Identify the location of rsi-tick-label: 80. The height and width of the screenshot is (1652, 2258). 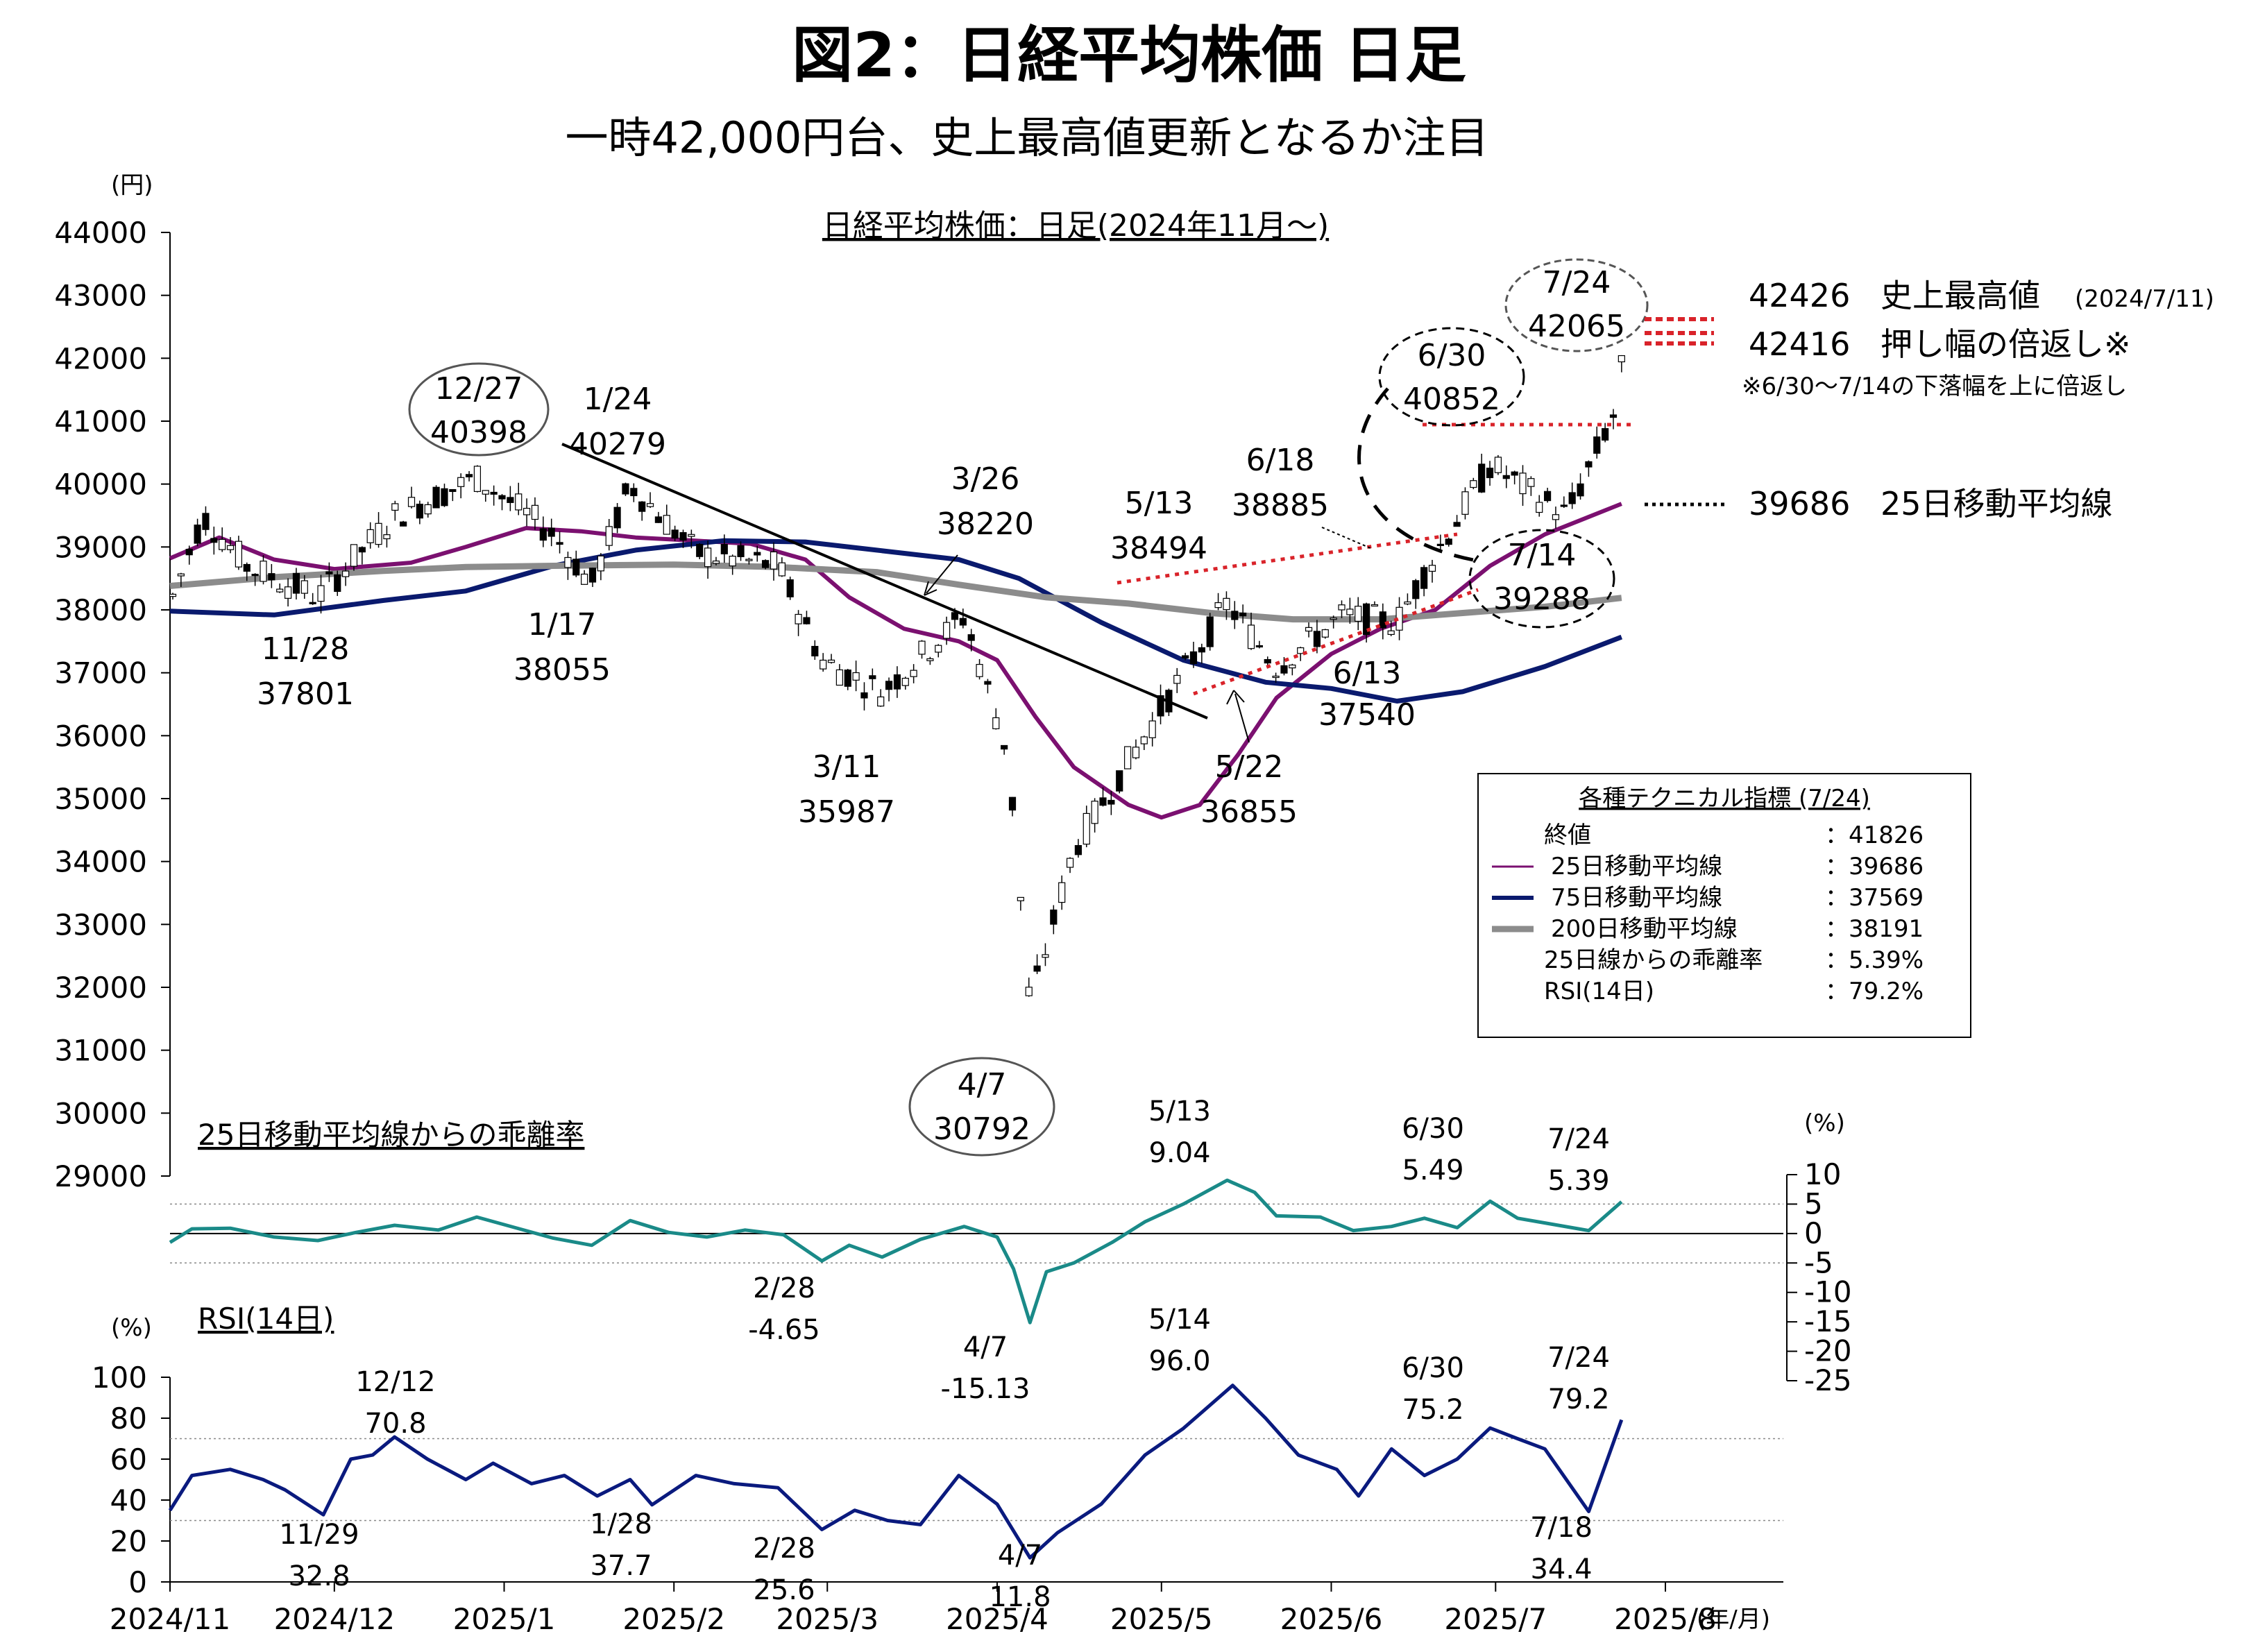
(128, 1419).